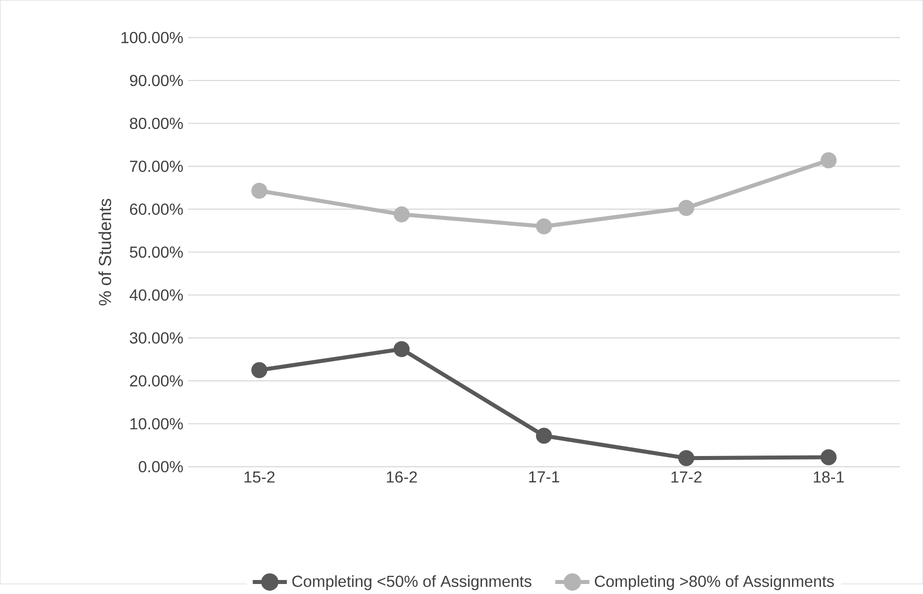  Describe the element at coordinates (156, 123) in the screenshot. I see `y-tick-label: 80.00%` at that location.